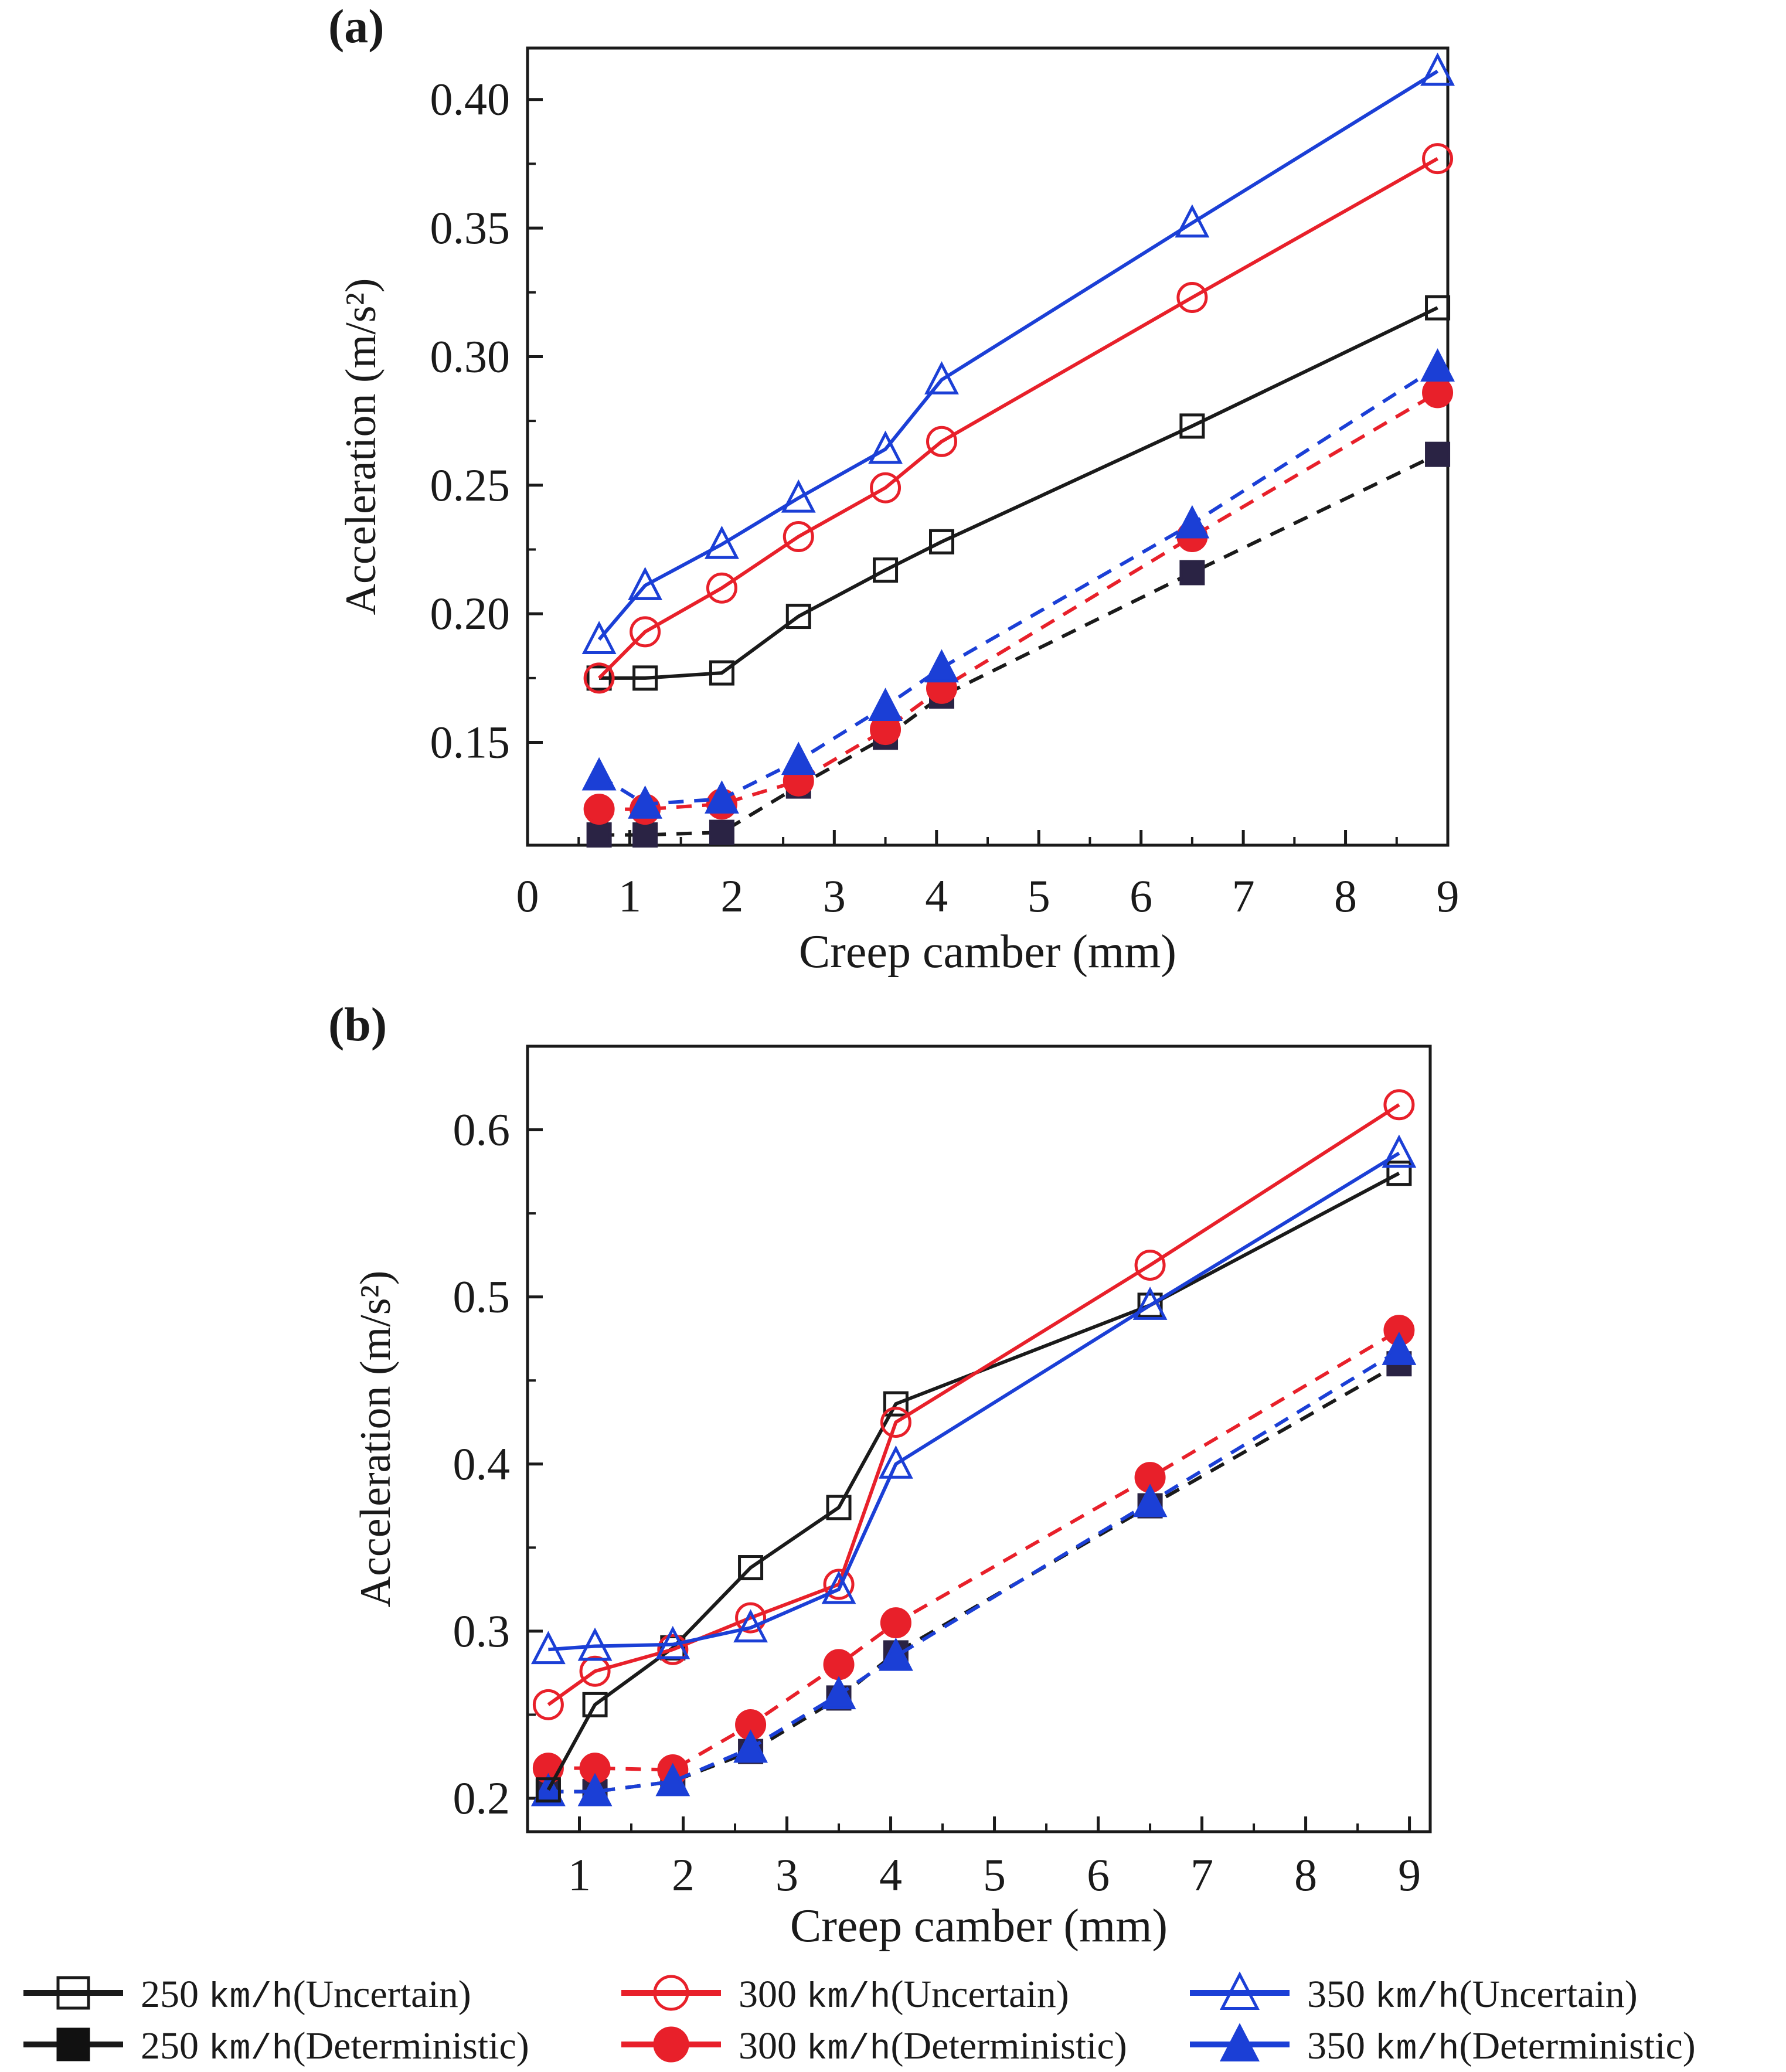 The width and height of the screenshot is (1786, 2072). What do you see at coordinates (357, 1024) in the screenshot?
I see `panel-label: (b)` at bounding box center [357, 1024].